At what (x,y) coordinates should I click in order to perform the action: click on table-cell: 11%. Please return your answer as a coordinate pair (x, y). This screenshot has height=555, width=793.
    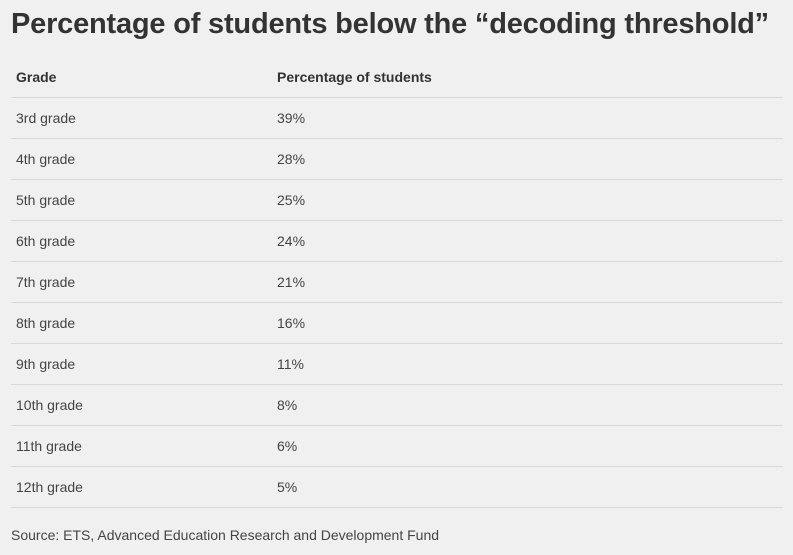
    Looking at the image, I should click on (527, 364).